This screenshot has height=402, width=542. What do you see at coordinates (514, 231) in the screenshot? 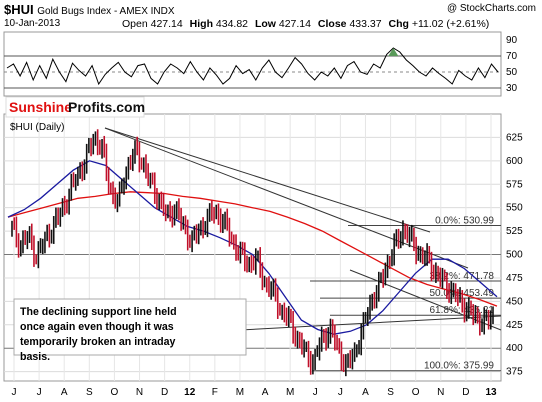
I see `price-tick-label: 525` at bounding box center [514, 231].